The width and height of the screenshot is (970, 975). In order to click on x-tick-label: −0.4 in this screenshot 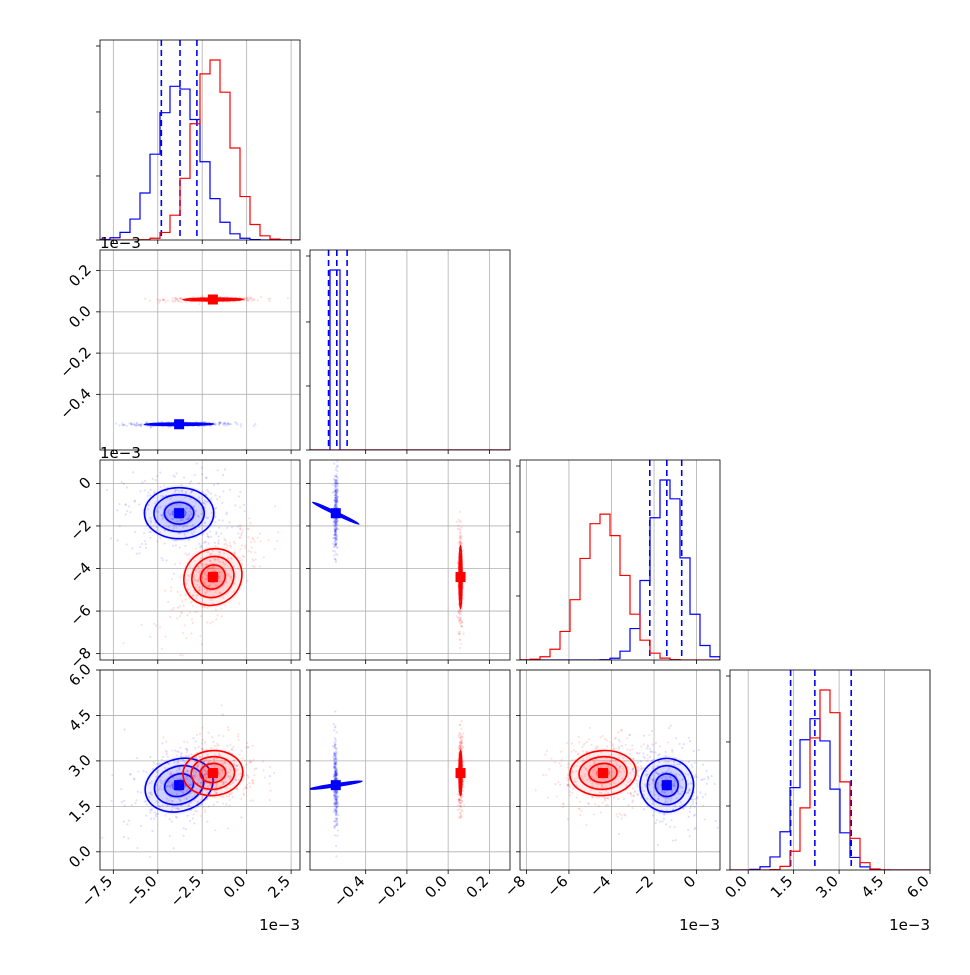, I will do `click(349, 891)`.